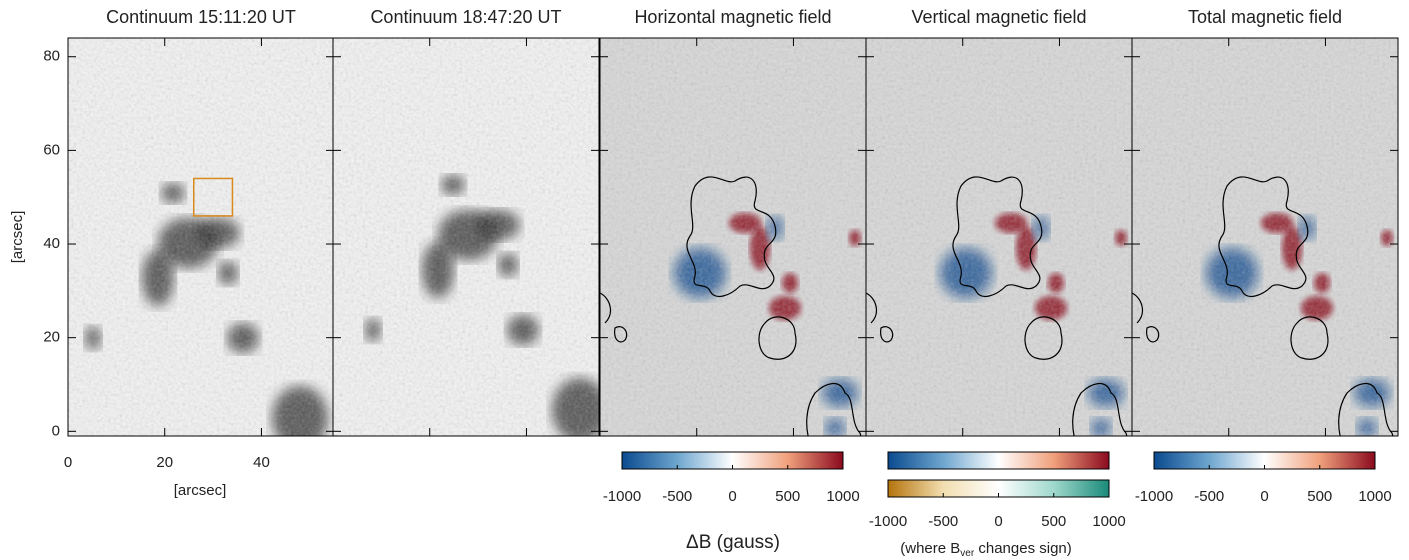 This screenshot has width=1409, height=560. What do you see at coordinates (1265, 17) in the screenshot?
I see `panel-title: Total magnetic field` at bounding box center [1265, 17].